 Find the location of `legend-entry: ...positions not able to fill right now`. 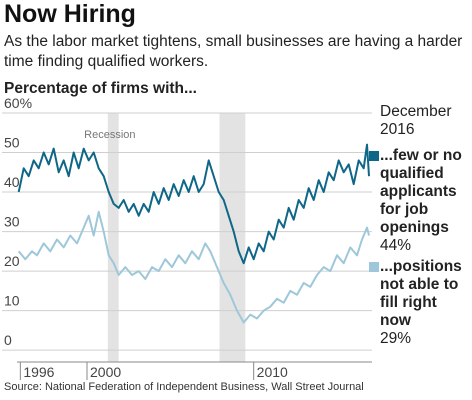

legend-entry: ...positions not able to fill right now is located at coordinates (419, 294).